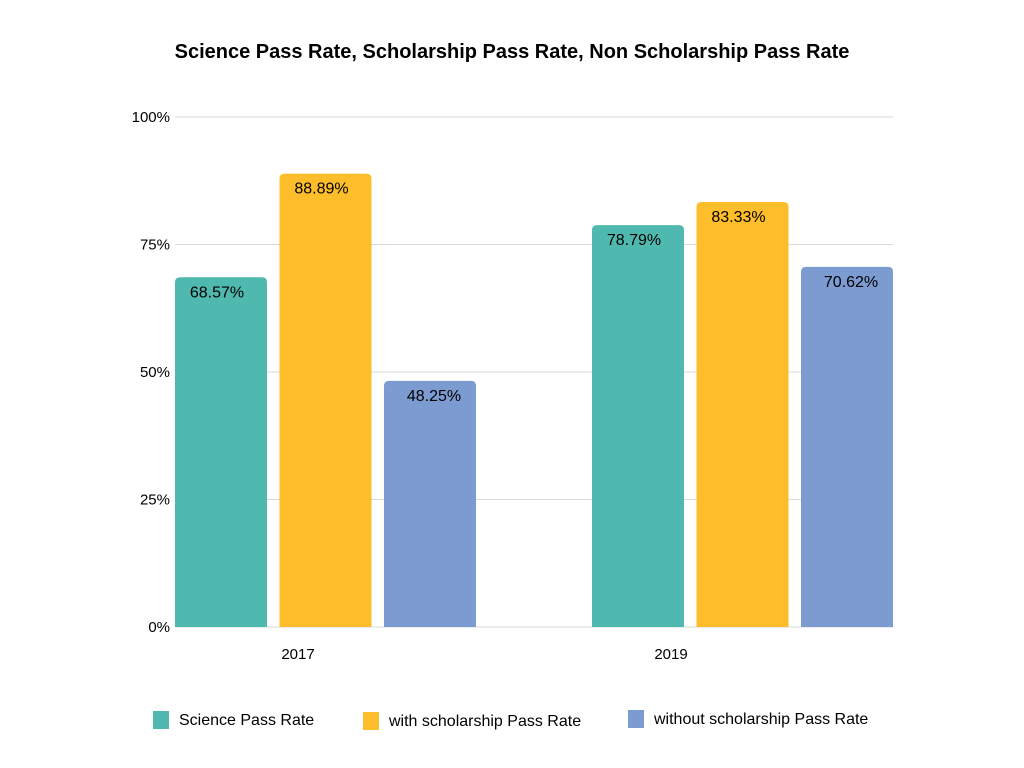 The height and width of the screenshot is (768, 1024). Describe the element at coordinates (738, 217) in the screenshot. I see `data-label: 83.33%` at that location.